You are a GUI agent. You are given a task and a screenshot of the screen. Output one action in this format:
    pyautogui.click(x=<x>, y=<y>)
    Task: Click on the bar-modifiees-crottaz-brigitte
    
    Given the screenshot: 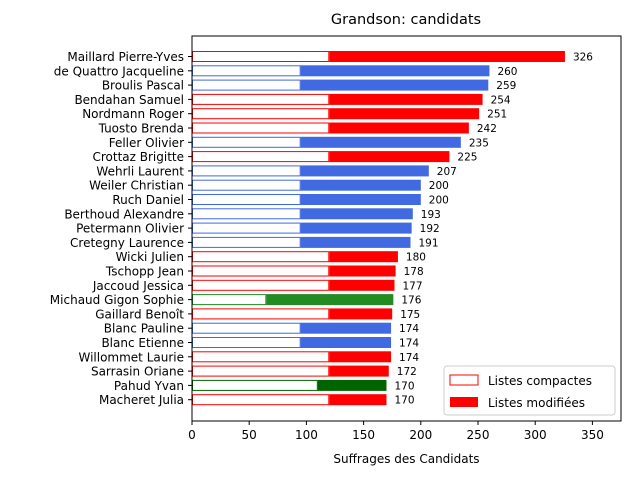 What is the action you would take?
    pyautogui.click(x=389, y=157)
    